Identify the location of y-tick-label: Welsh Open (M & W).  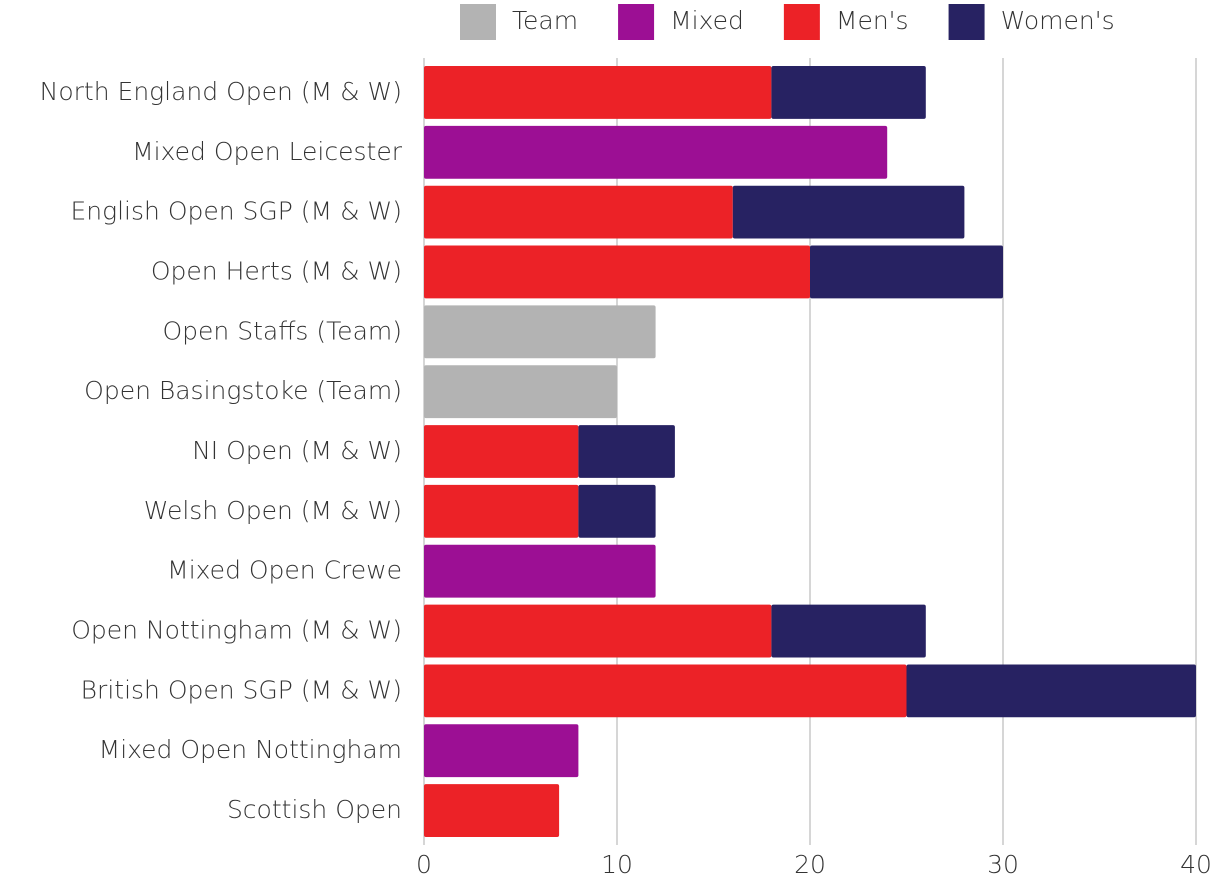
(273, 510).